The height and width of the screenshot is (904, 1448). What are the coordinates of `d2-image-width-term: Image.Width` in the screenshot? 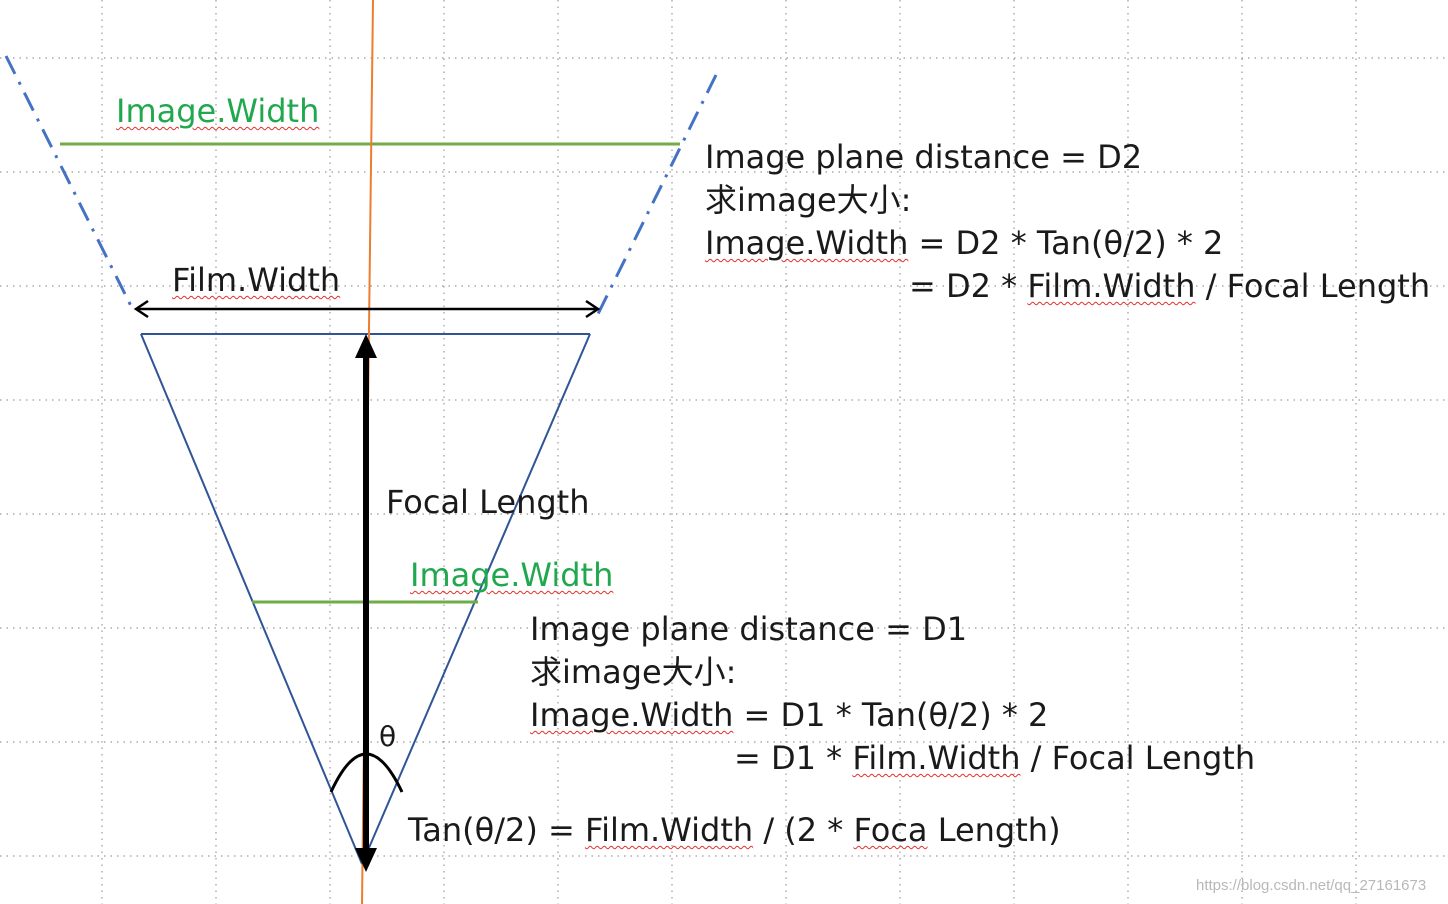 It's located at (807, 243).